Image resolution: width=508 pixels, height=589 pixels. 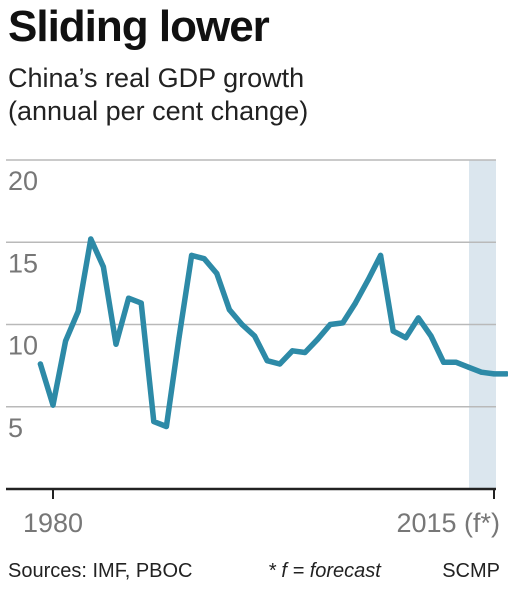 I want to click on x-ticks: 1980 2015 (f*), so click(x=261, y=513).